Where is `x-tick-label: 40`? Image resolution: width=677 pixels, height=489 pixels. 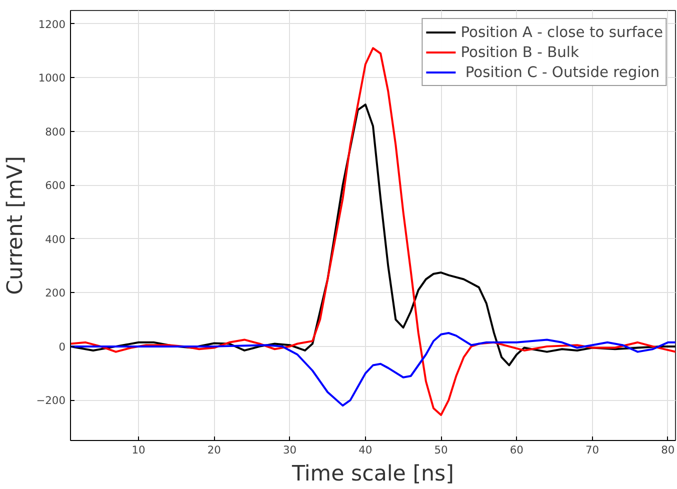 x-tick-label: 40 is located at coordinates (365, 450).